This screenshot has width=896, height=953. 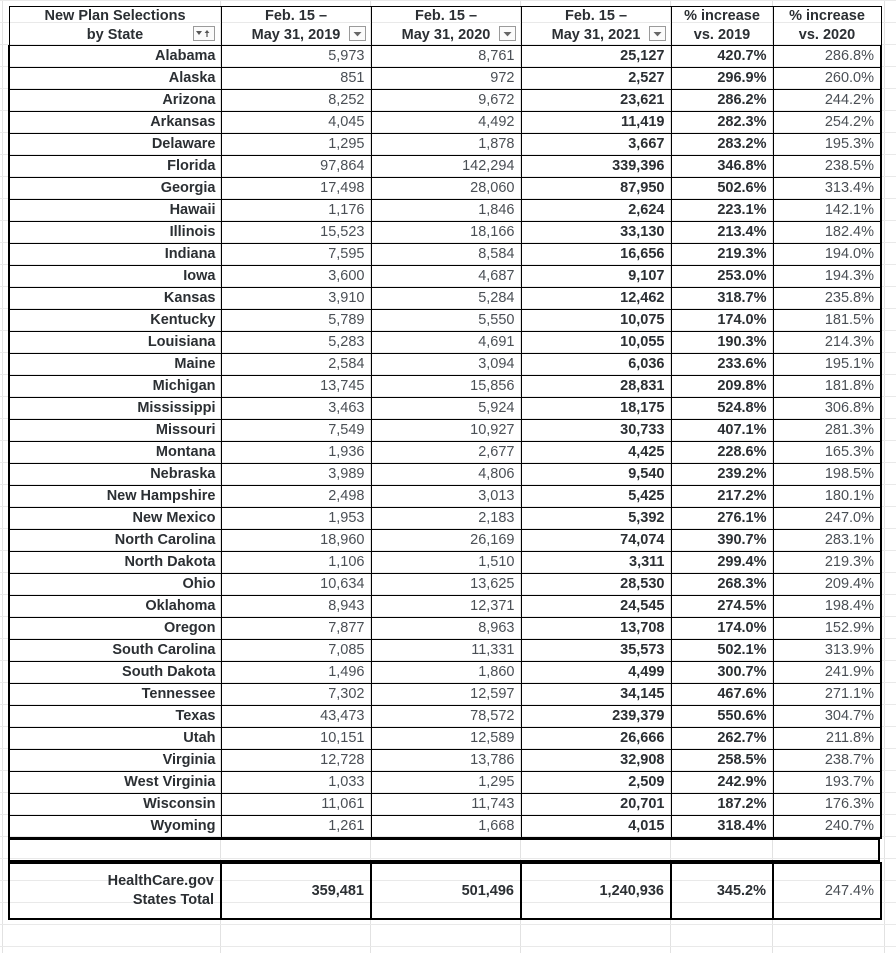 What do you see at coordinates (446, 189) in the screenshot?
I see `cell-2020: 28,060` at bounding box center [446, 189].